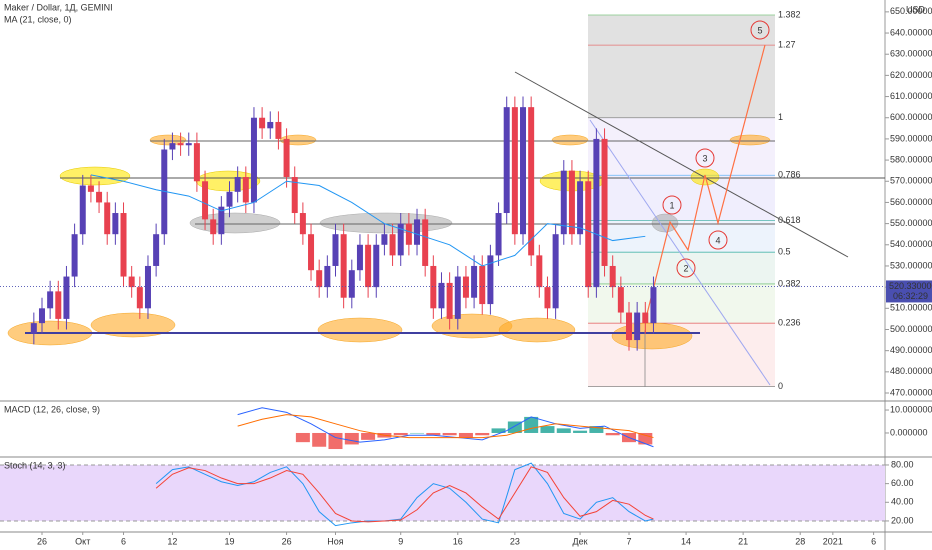  What do you see at coordinates (911, 371) in the screenshot?
I see `y-tick-label: 480.000000` at bounding box center [911, 371].